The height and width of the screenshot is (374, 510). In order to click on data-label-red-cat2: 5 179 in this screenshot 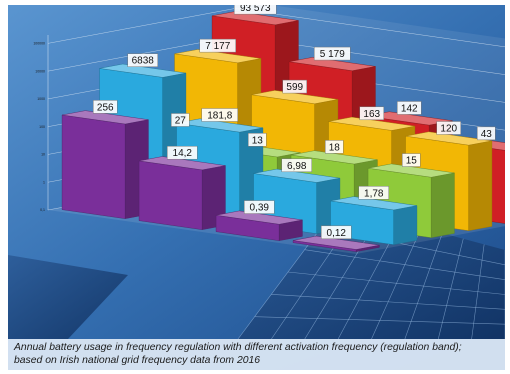, I will do `click(332, 53)`.